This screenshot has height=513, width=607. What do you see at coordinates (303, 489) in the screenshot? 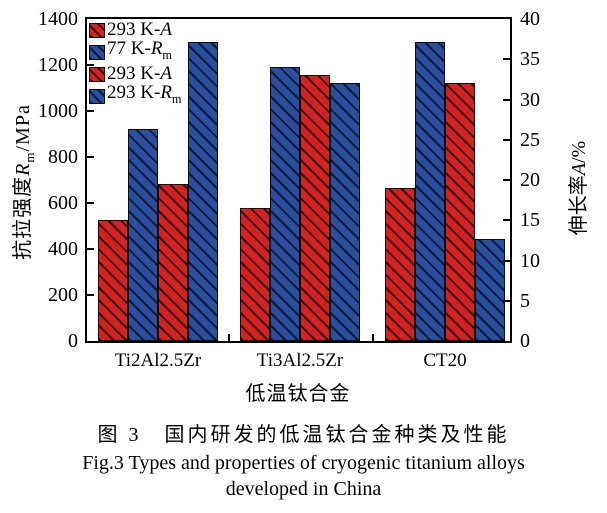
I see `caption-english-line2: developed in China` at bounding box center [303, 489].